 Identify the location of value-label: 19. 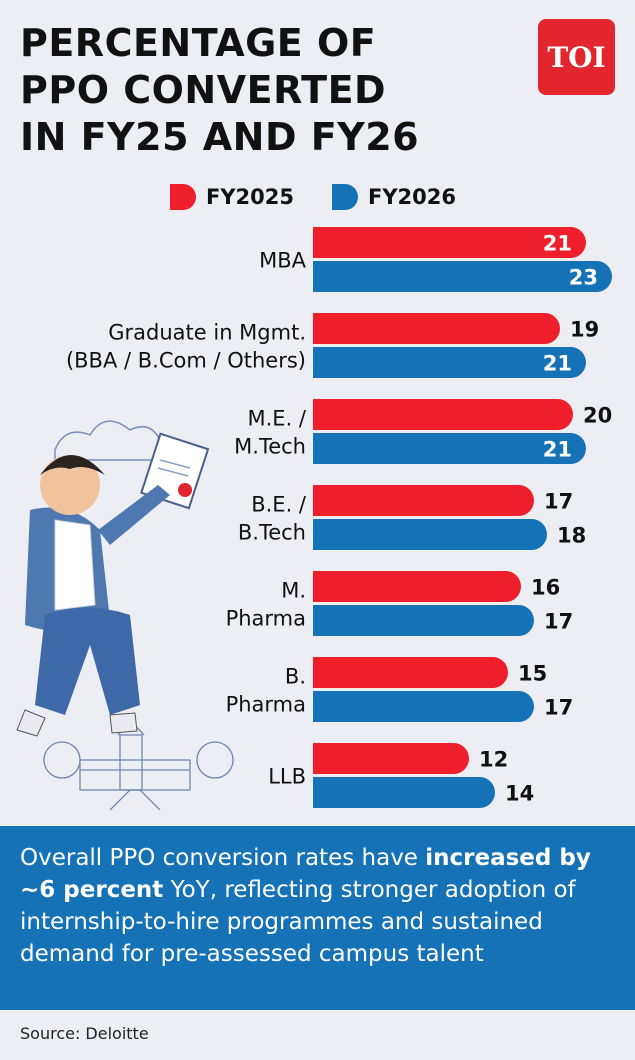
(584, 330).